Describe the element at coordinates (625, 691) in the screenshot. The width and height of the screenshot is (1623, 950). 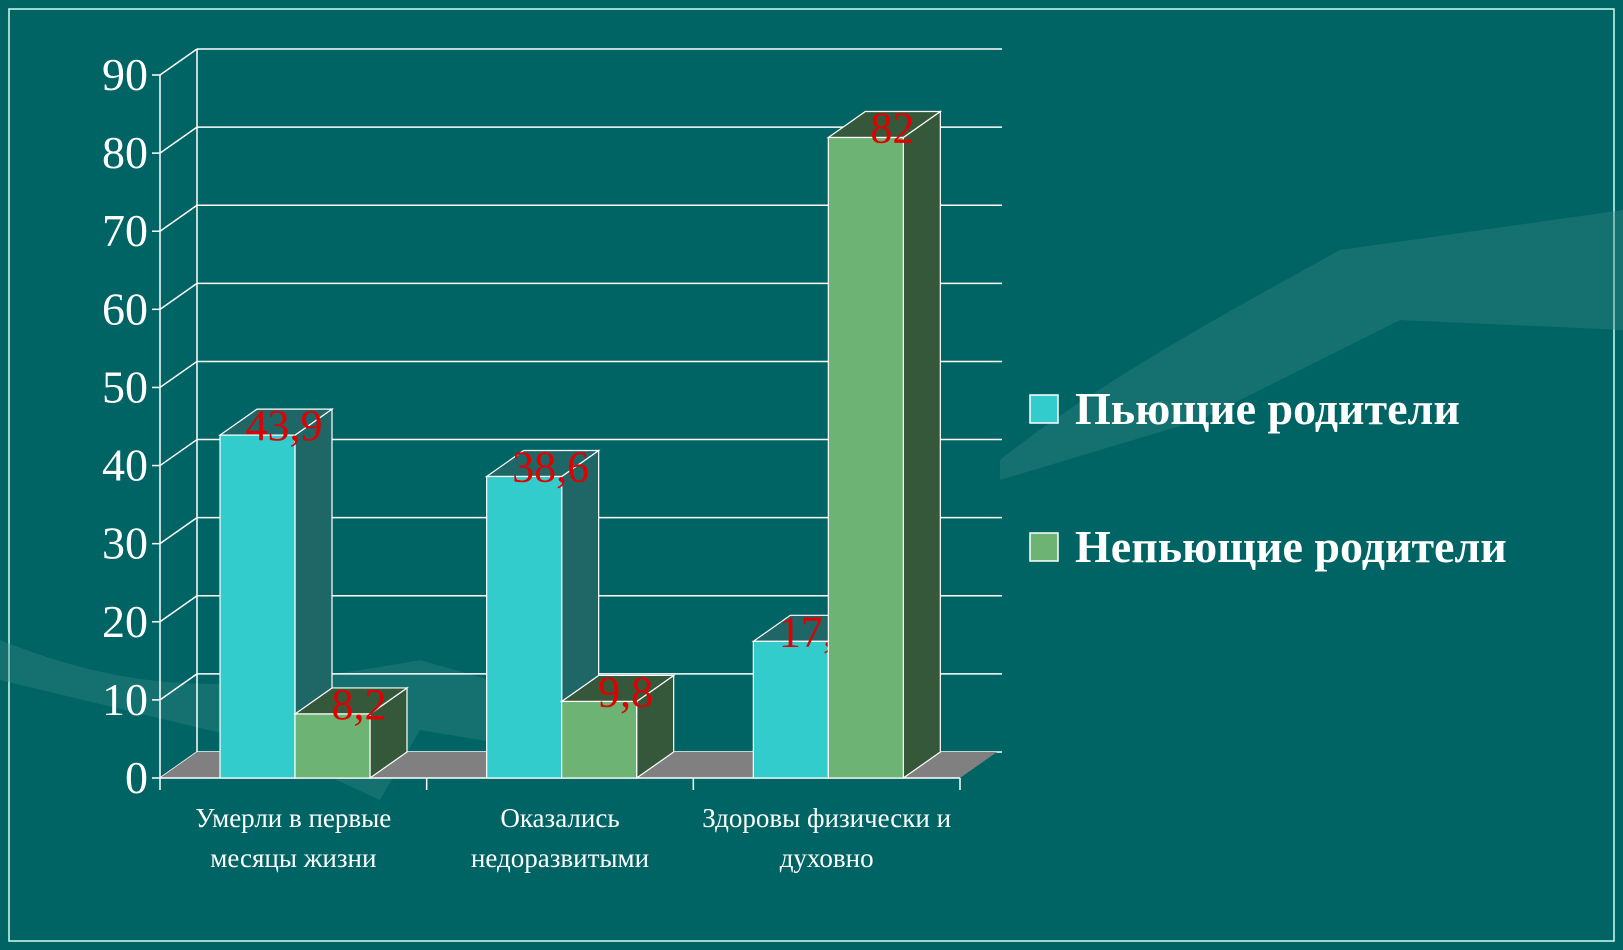
I see `data-label: 9,8` at that location.